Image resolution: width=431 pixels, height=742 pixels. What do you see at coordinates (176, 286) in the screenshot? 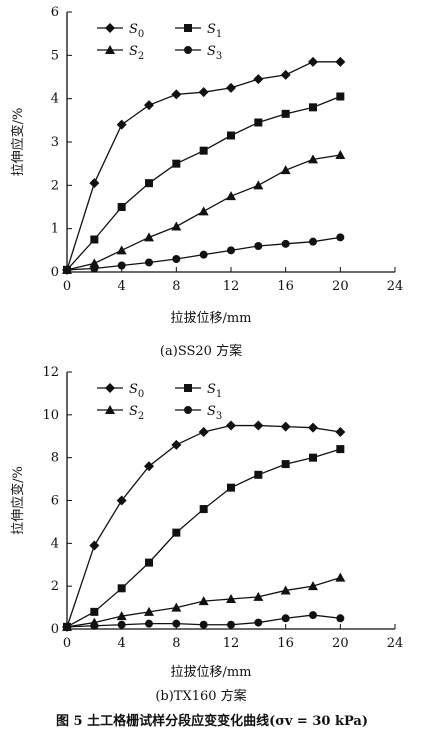
I see `x-tick-label: 8` at bounding box center [176, 286].